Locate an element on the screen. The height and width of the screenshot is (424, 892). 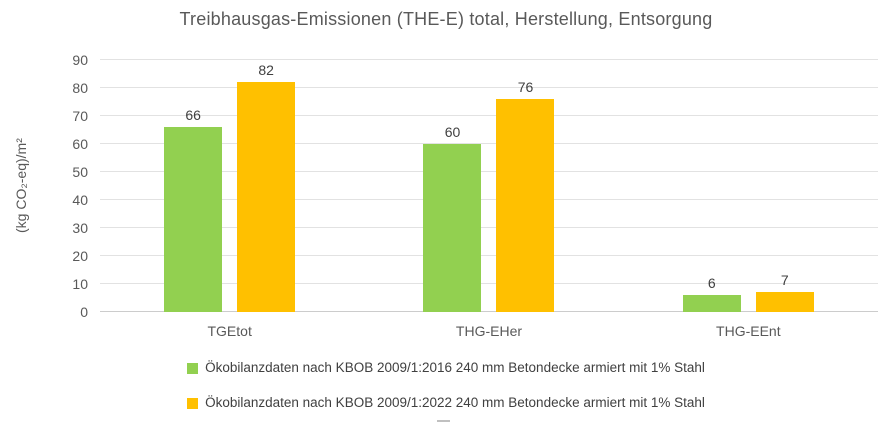
bar-value-label: 82 is located at coordinates (266, 70).